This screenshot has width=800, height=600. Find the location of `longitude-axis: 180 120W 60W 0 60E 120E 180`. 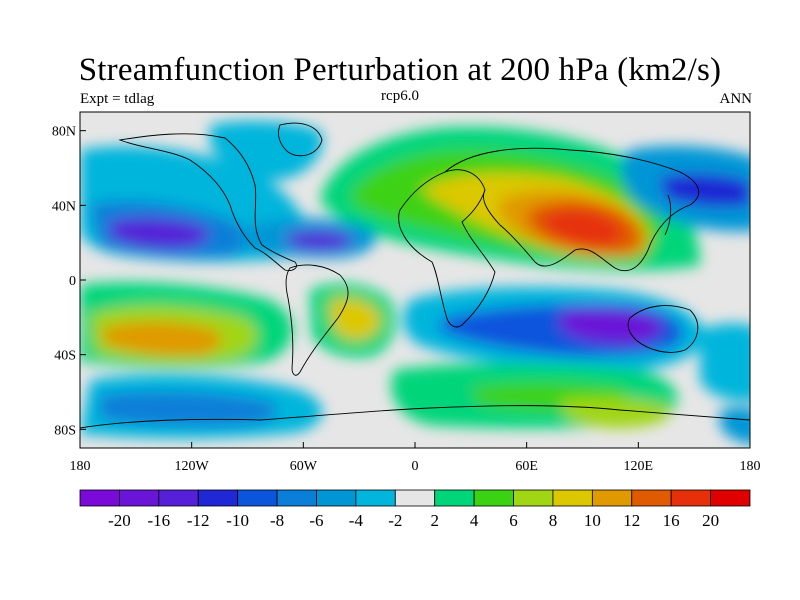

longitude-axis: 180 120W 60W 0 60E 120E 180 is located at coordinates (415, 458).